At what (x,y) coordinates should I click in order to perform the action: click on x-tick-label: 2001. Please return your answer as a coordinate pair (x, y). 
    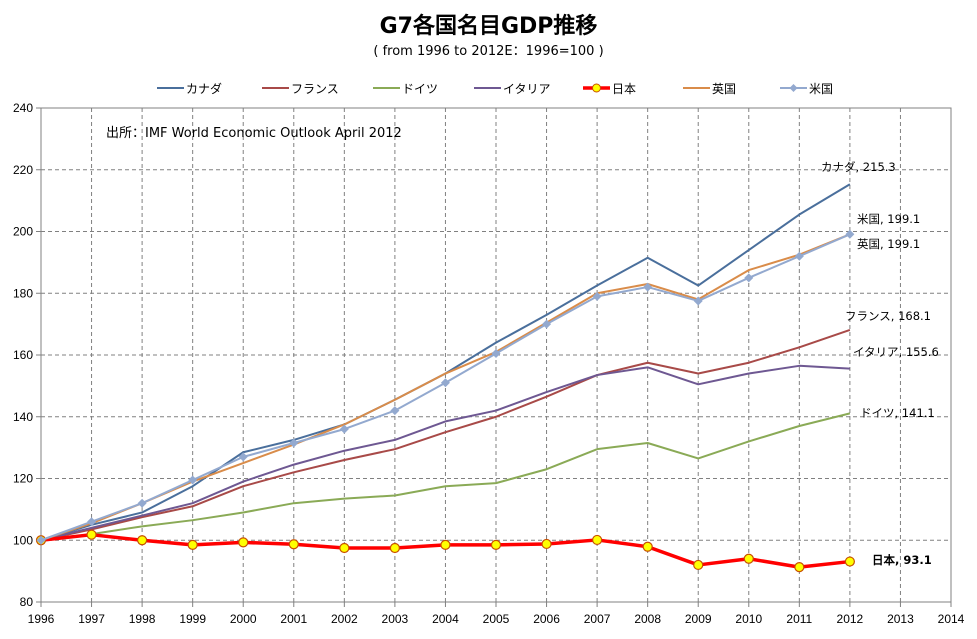
    Looking at the image, I should click on (293, 619).